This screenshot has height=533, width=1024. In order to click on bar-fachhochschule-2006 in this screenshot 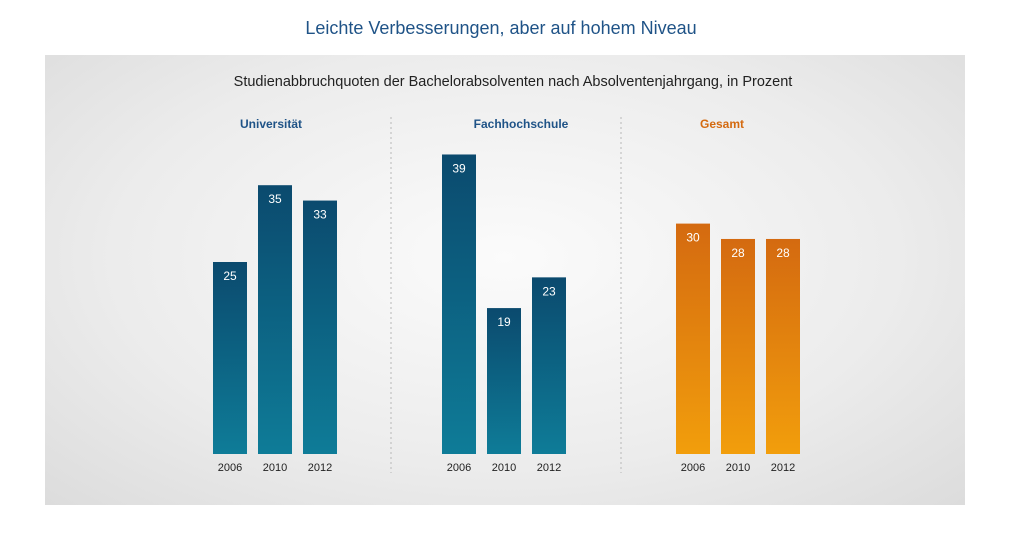, I will do `click(459, 304)`.